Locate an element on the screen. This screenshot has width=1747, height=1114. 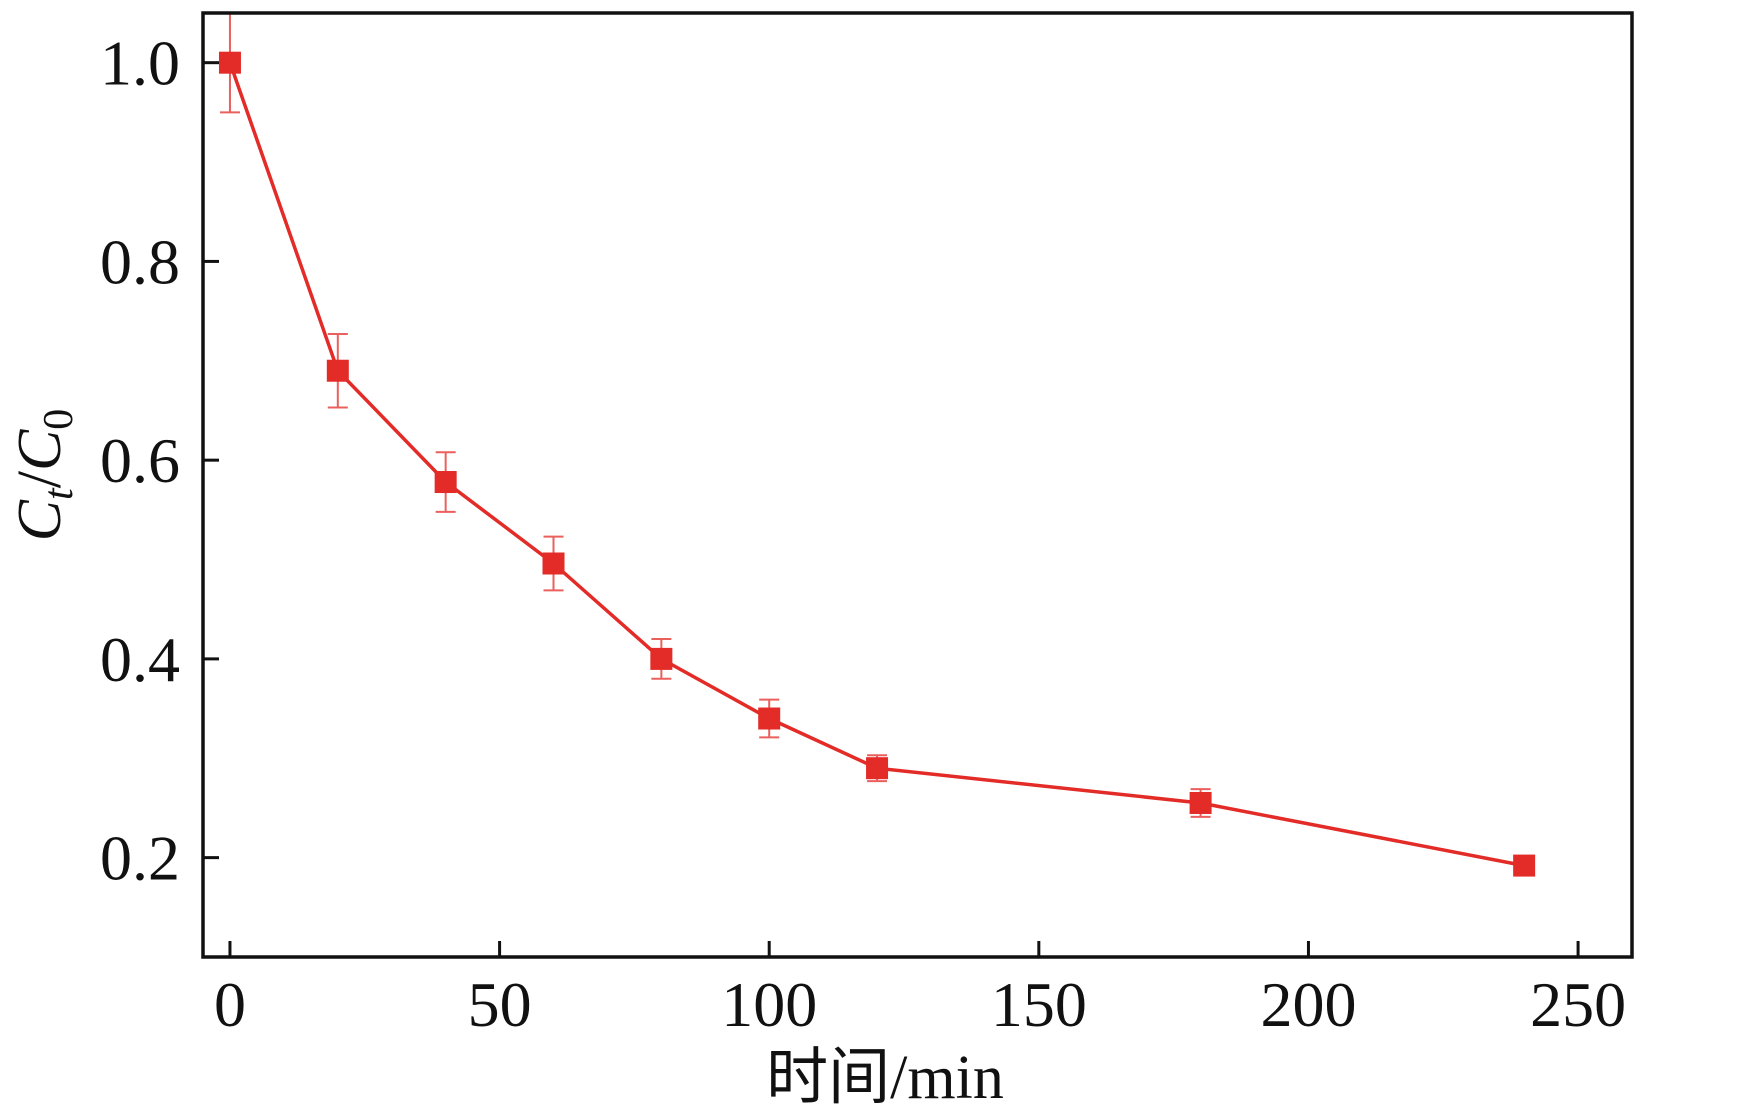
y-axis-label-c2: C is located at coordinates (40, 450).